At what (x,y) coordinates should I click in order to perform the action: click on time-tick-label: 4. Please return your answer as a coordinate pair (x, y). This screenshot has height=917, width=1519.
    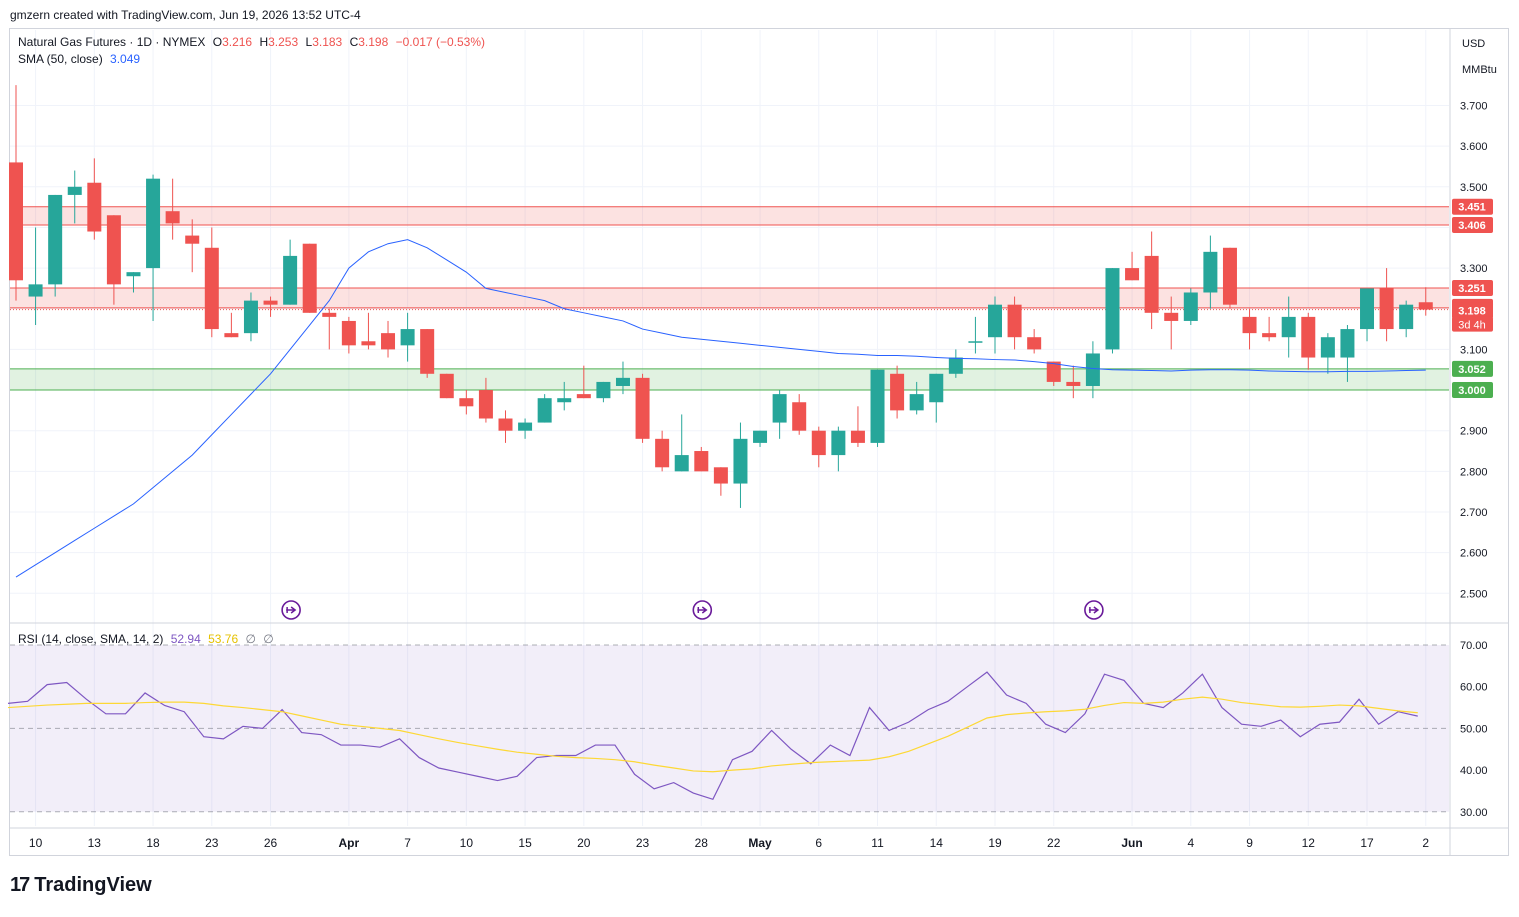
    Looking at the image, I should click on (1190, 843).